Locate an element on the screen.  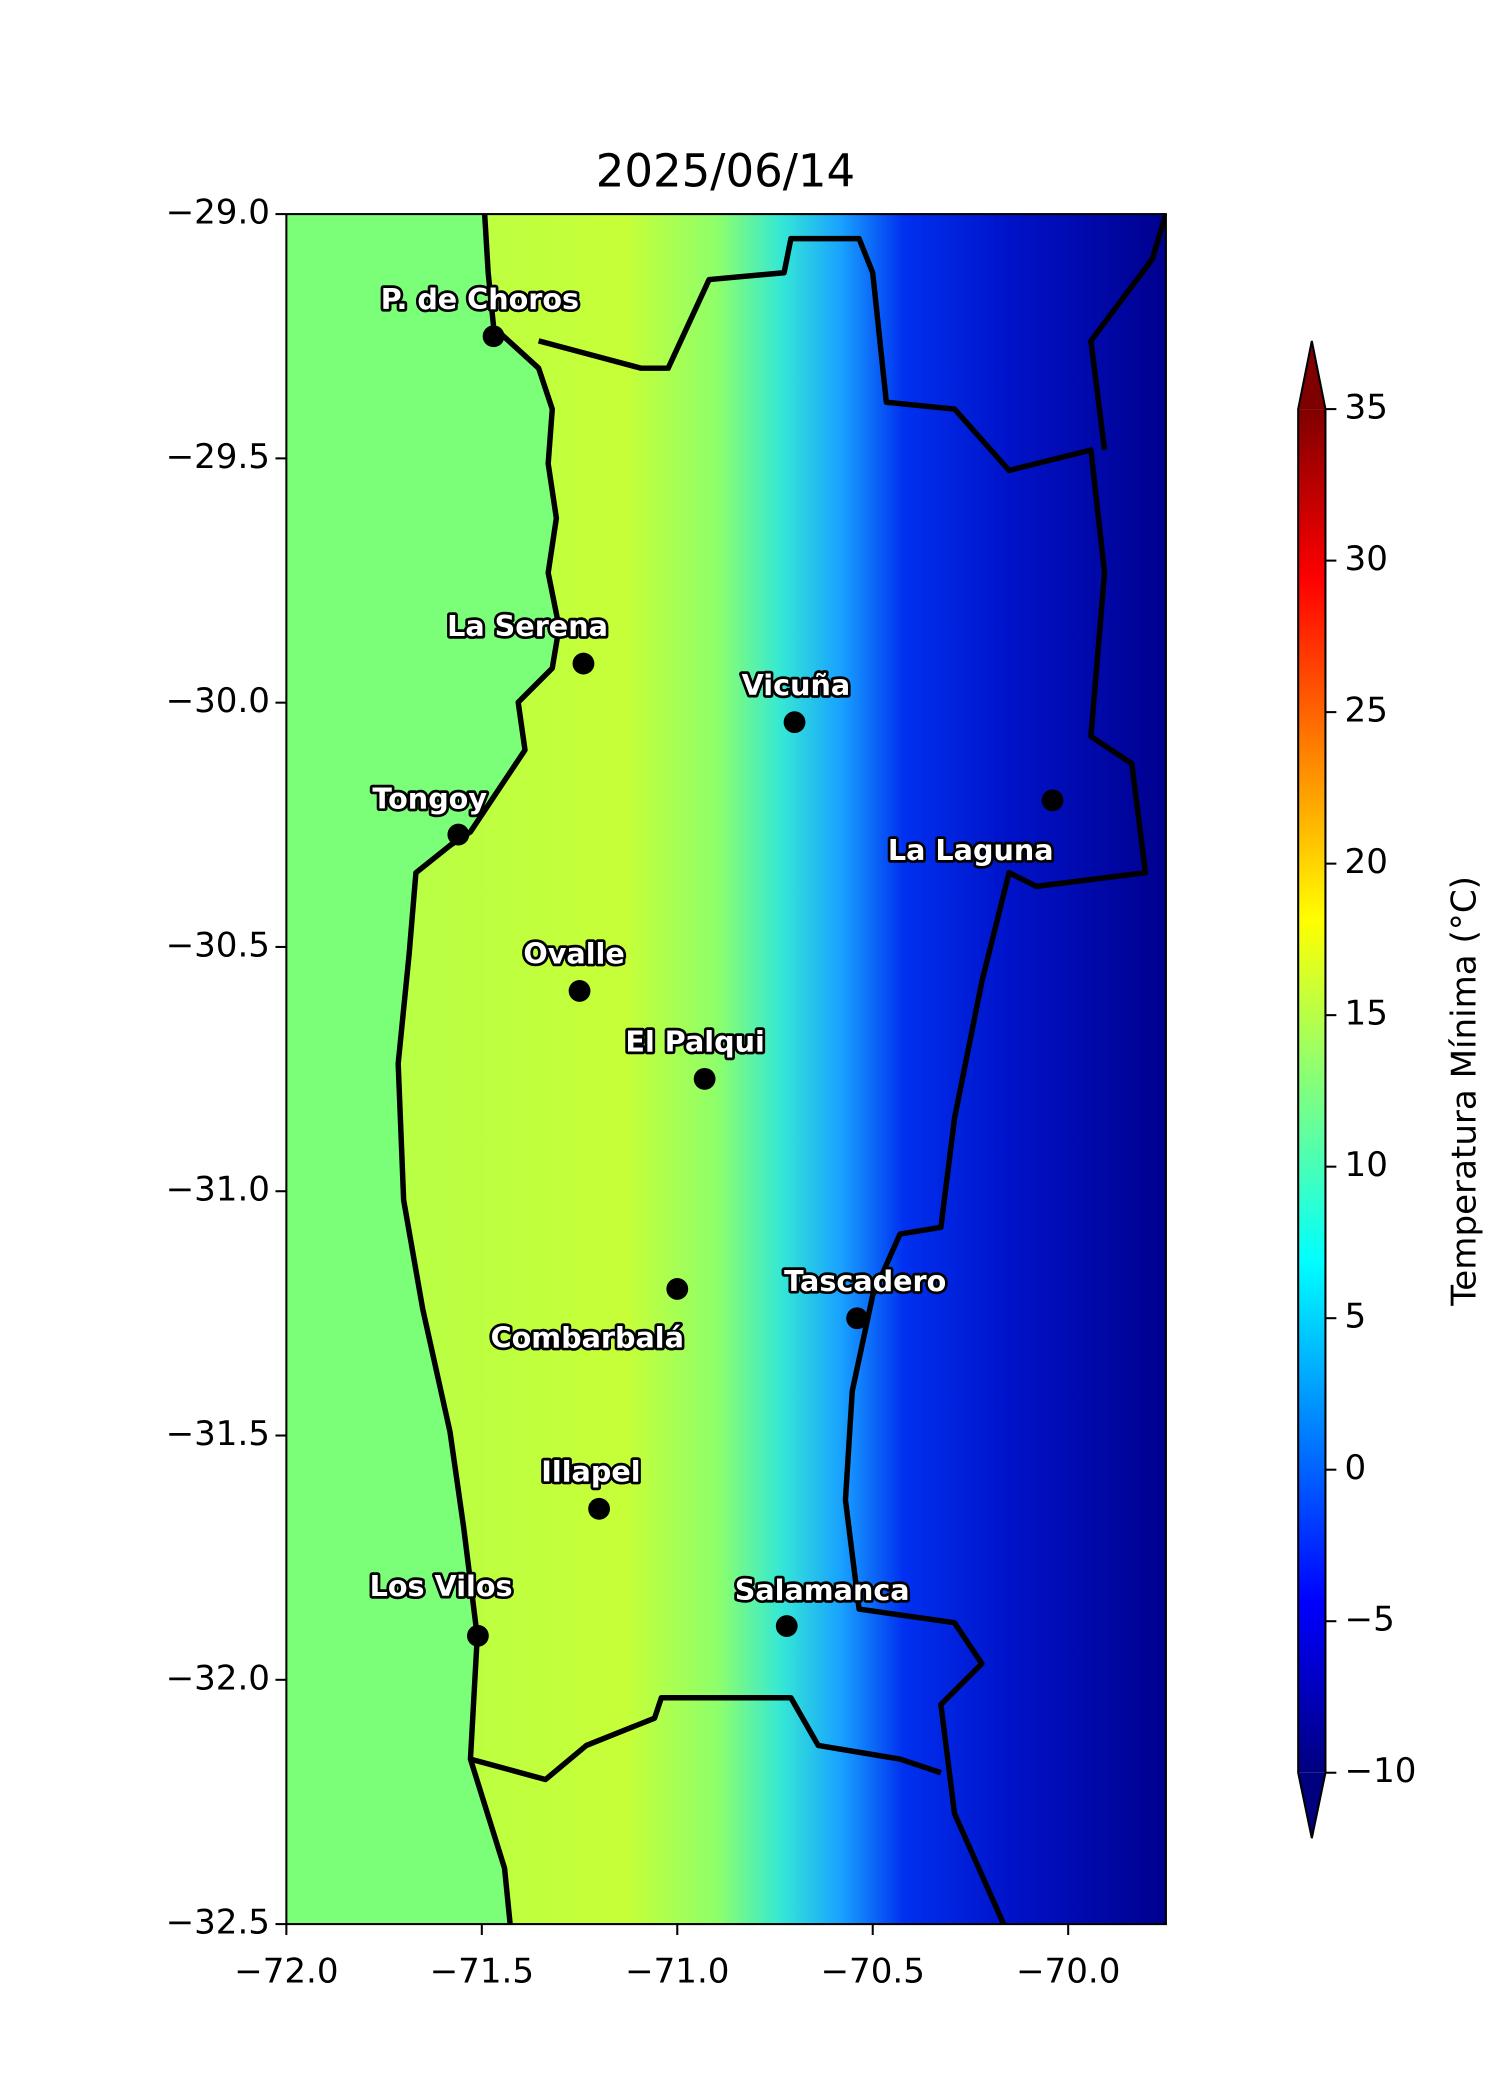
city-label: El Palqui is located at coordinates (694, 1041).